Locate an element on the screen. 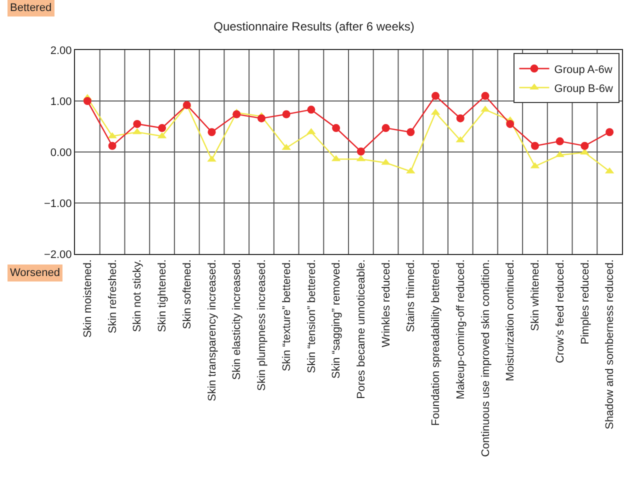 The width and height of the screenshot is (628, 492). x-tick-label: Wrinkles reduced. is located at coordinates (386, 303).